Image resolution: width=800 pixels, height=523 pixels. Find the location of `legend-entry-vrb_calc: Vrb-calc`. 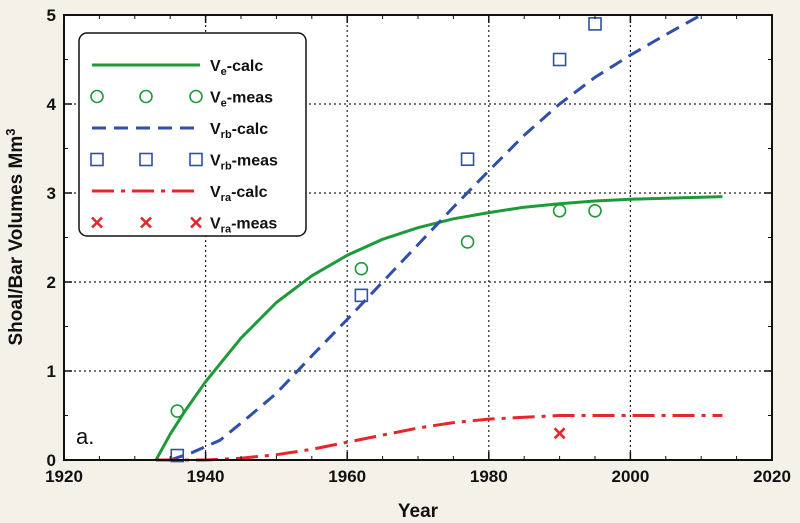

legend-entry-vrb_calc: Vrb-calc is located at coordinates (180, 131).